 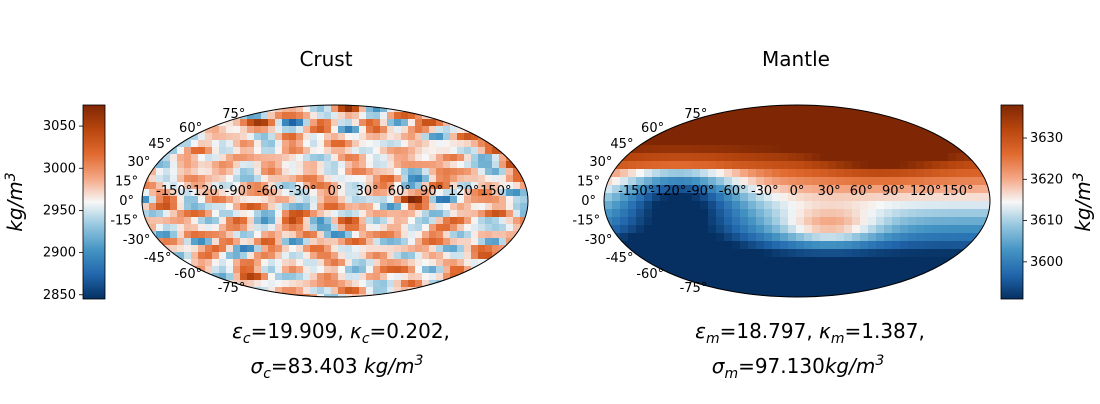 I want to click on mantle-latitude-label: -30°, so click(x=599, y=240).